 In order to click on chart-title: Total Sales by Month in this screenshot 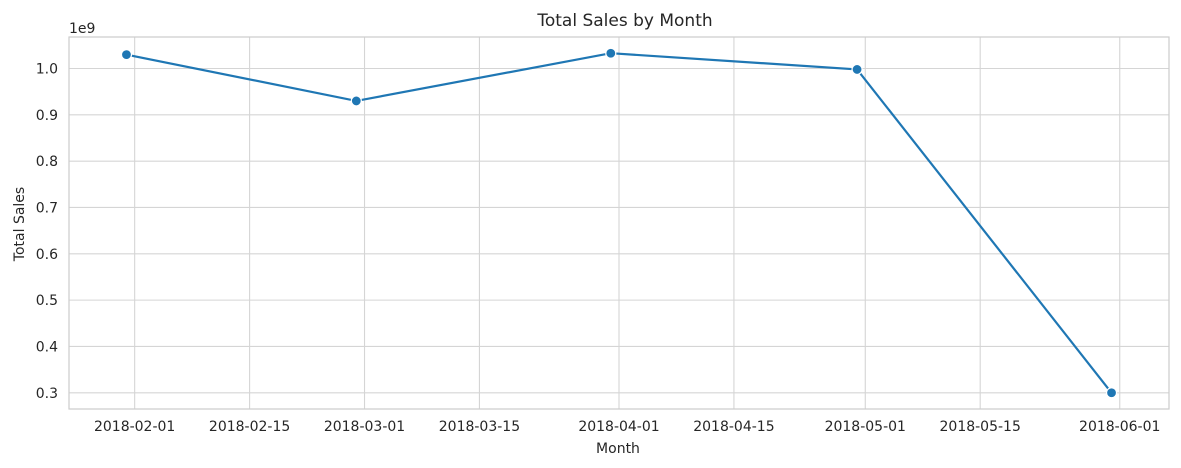, I will do `click(624, 21)`.